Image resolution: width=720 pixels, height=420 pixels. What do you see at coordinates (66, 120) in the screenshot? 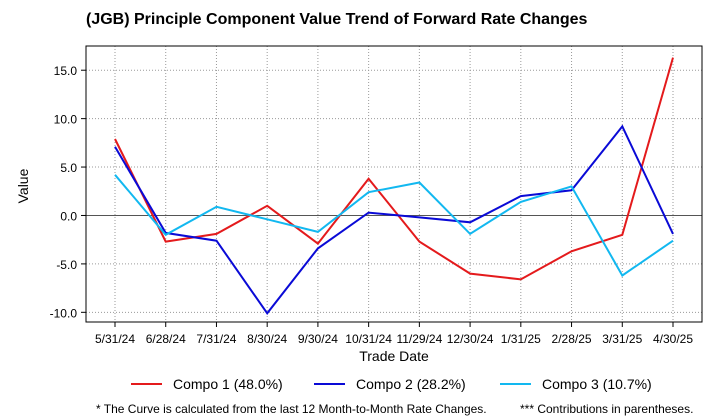
I see `y-tick-label: 10.0` at bounding box center [66, 120].